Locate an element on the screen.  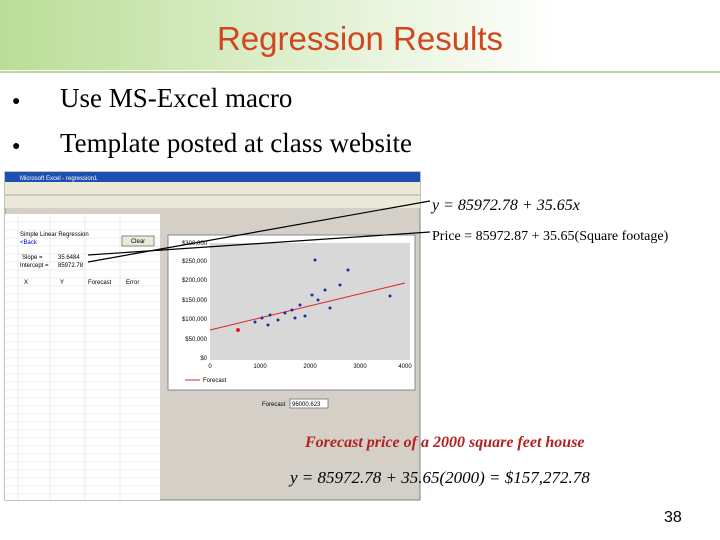
window-title: Microsoft Excel - regression1 is located at coordinates (59, 179).